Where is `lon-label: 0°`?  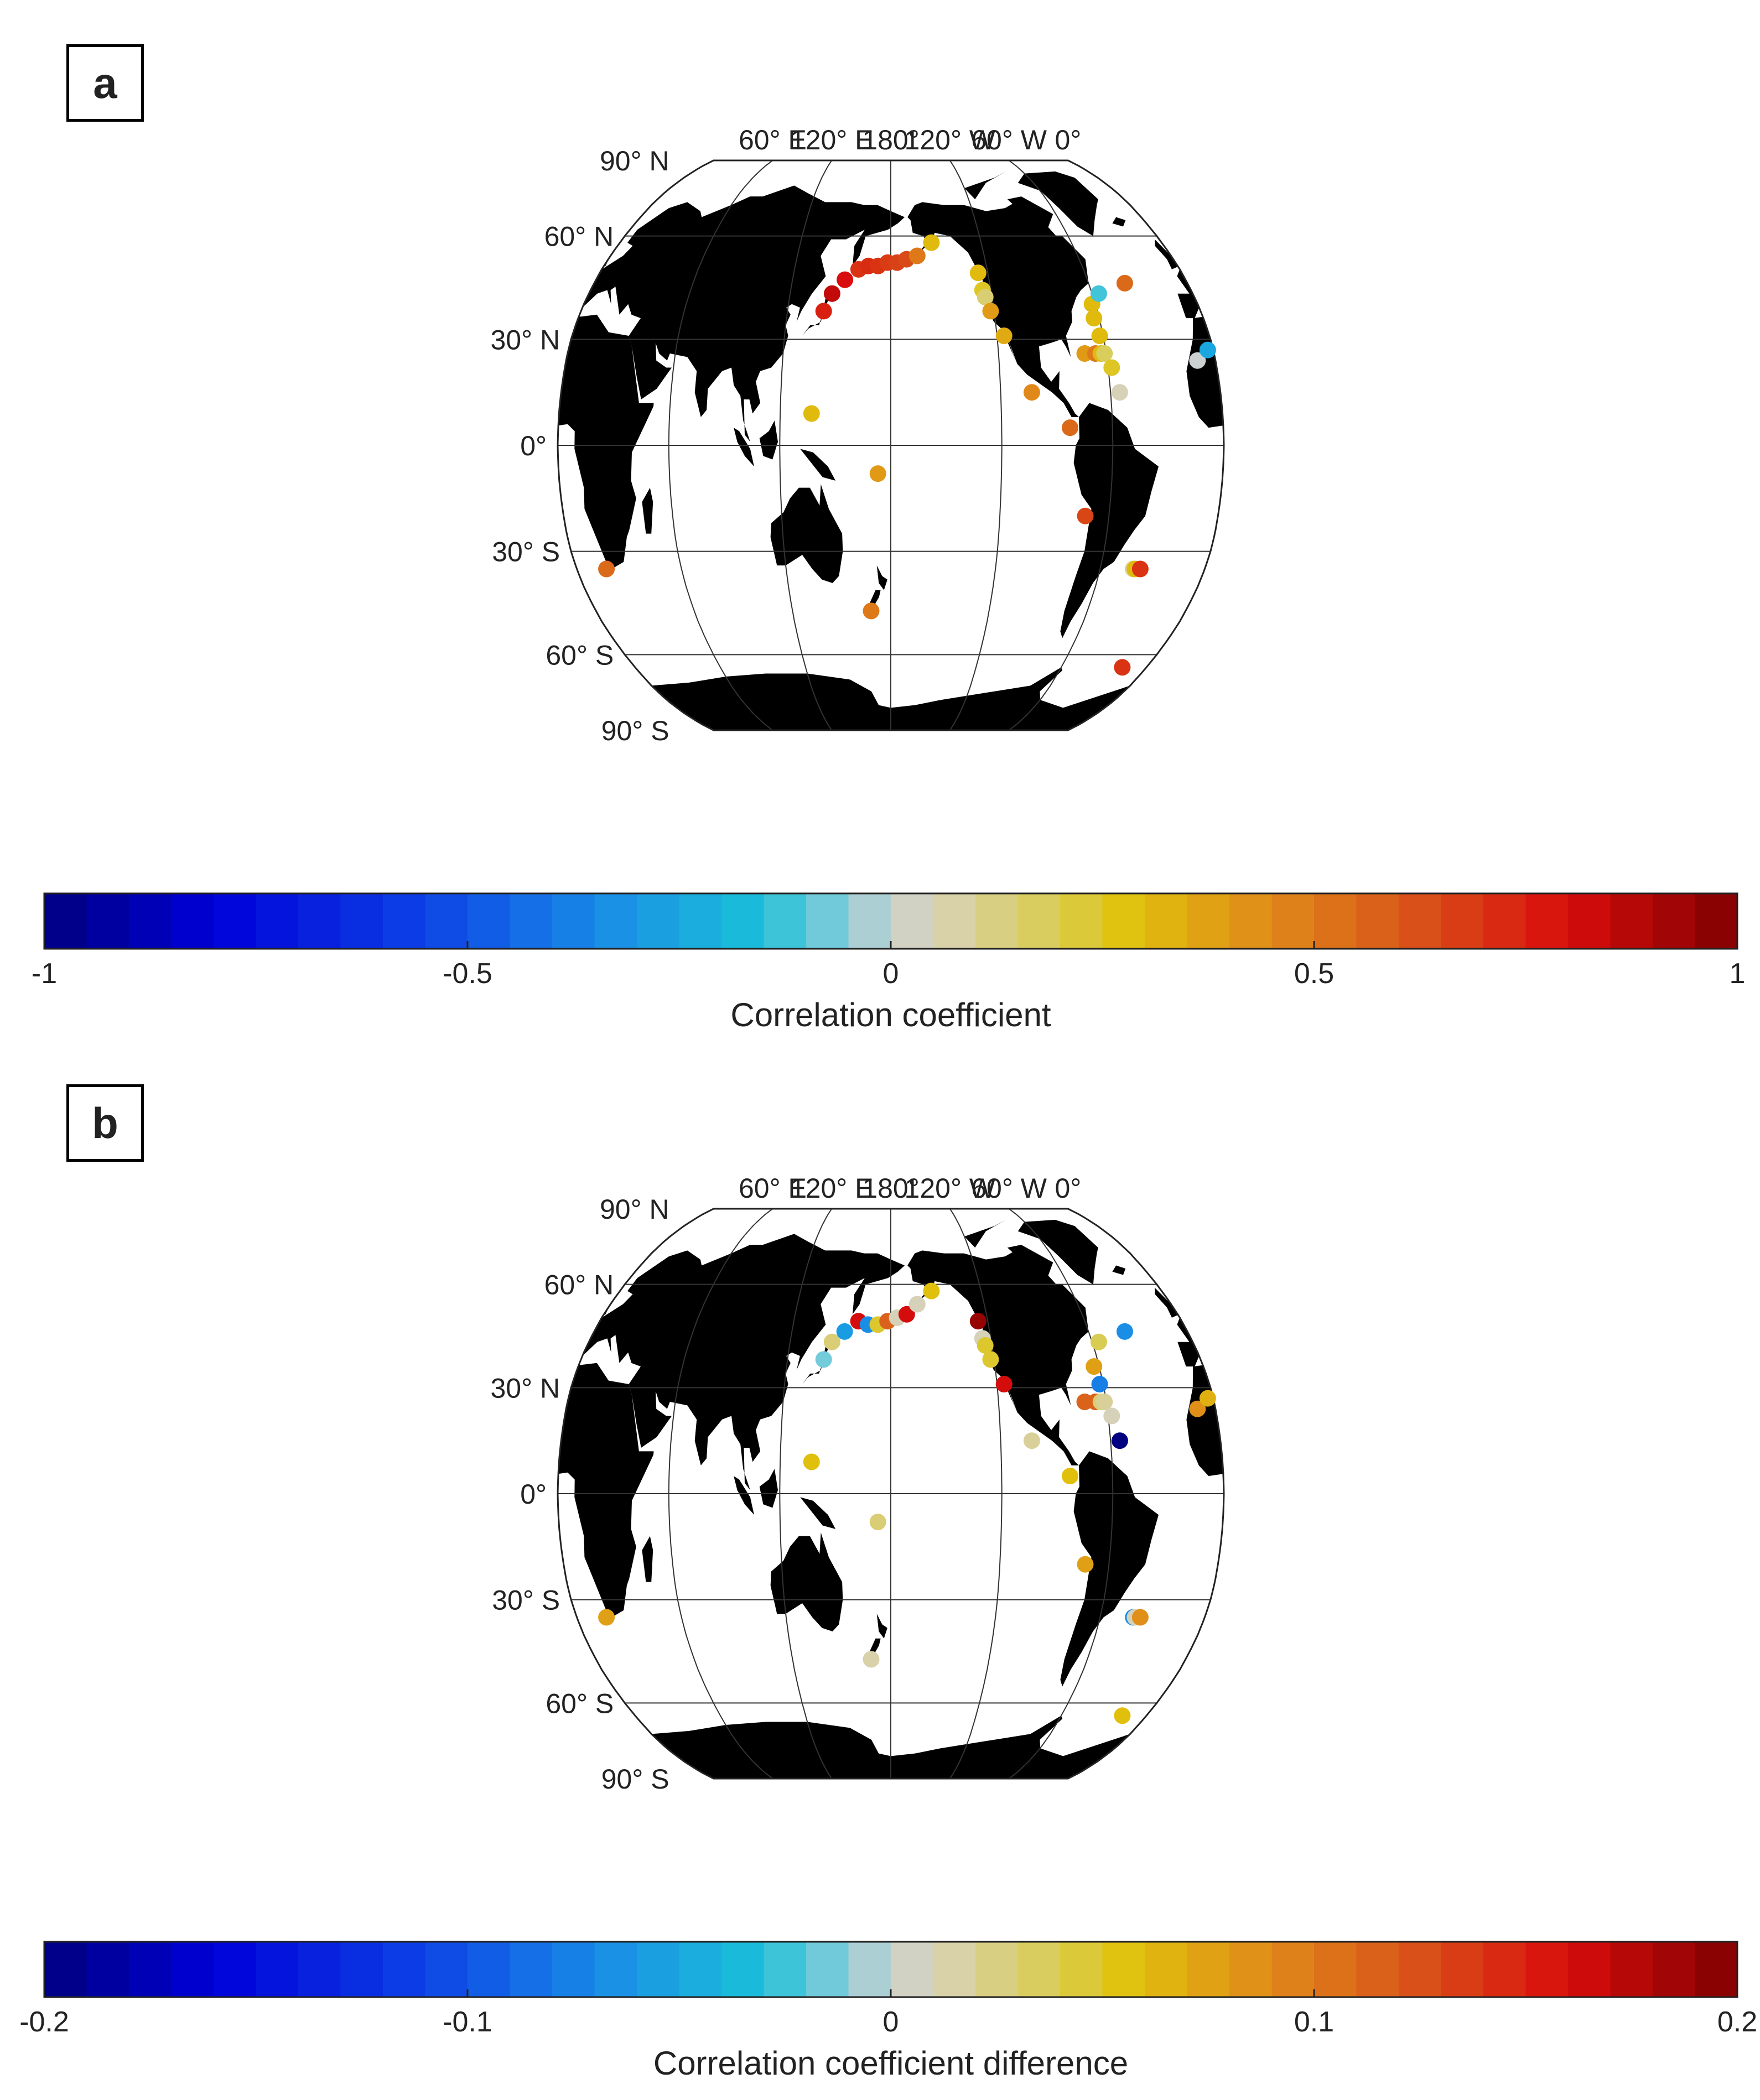
lon-label: 0° is located at coordinates (1068, 1189).